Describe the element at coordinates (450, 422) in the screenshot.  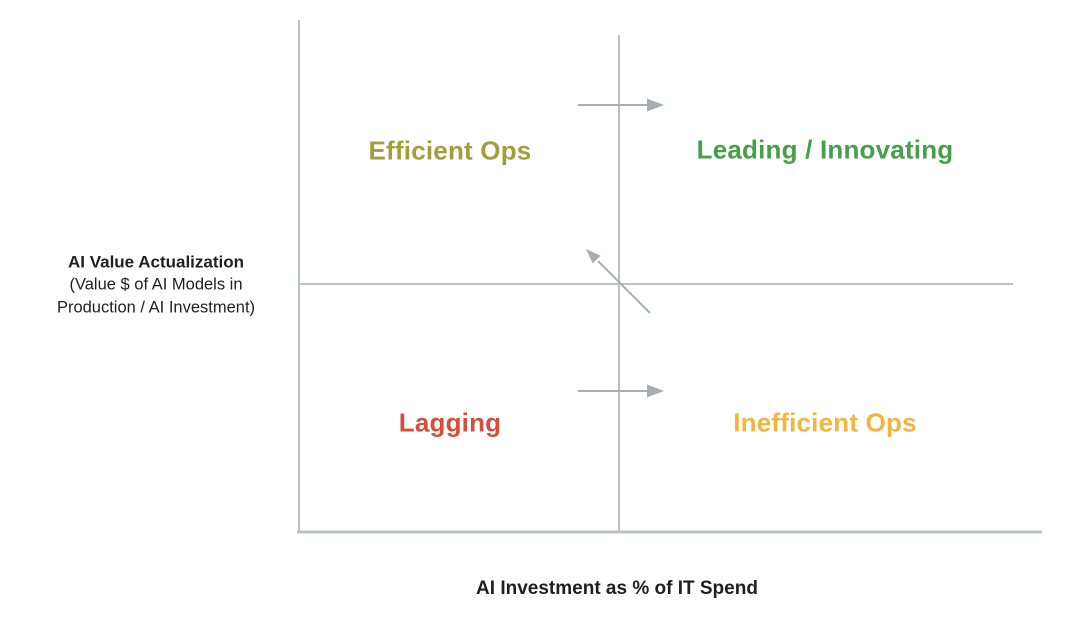
I see `quadrant-label-lagging: Lagging` at that location.